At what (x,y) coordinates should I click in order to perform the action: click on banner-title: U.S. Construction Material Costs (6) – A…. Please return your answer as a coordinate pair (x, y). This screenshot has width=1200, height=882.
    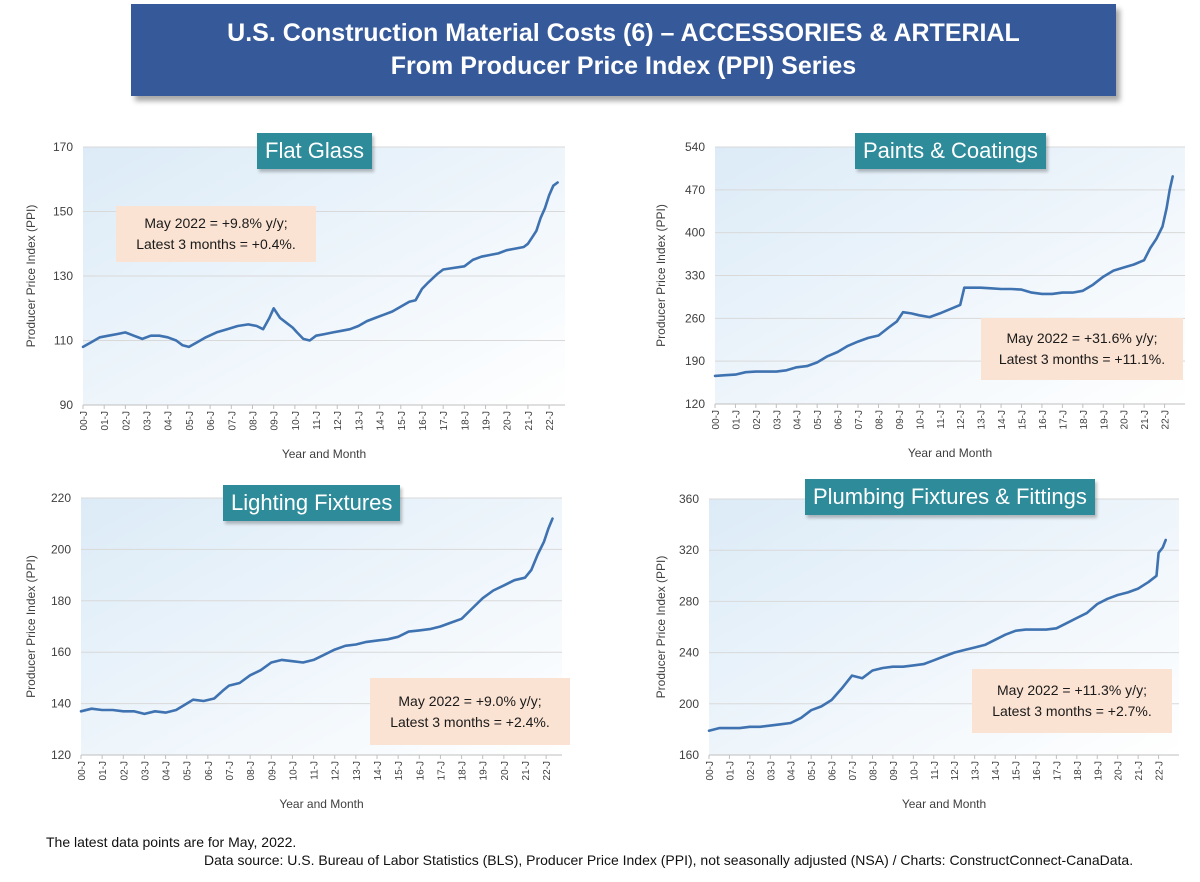
    Looking at the image, I should click on (623, 33).